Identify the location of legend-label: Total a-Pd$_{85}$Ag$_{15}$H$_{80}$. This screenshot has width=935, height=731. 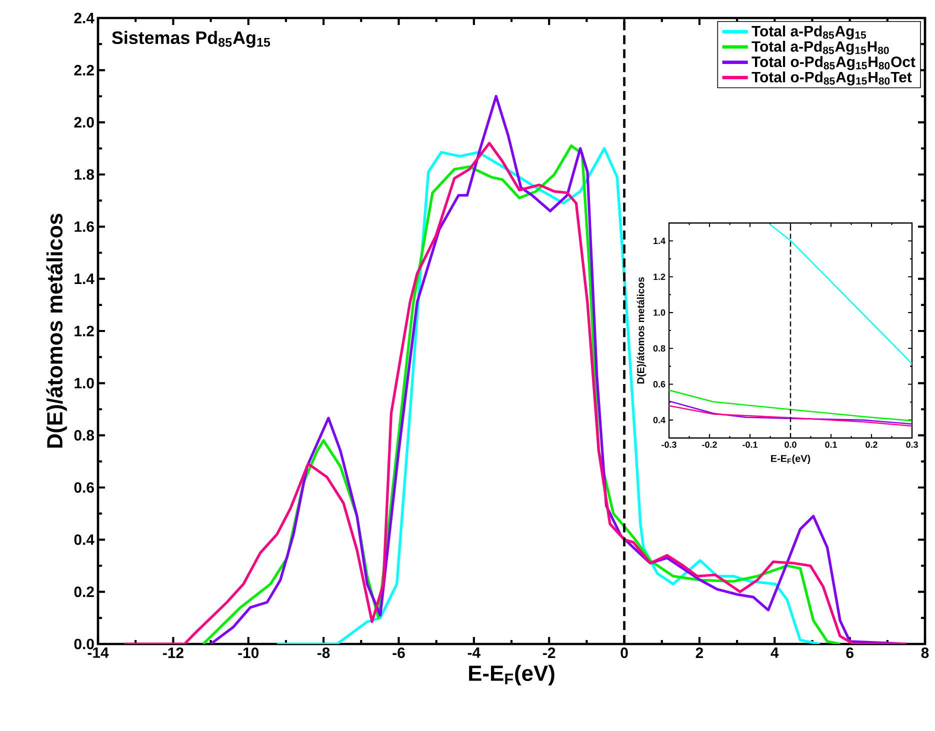
(820, 47).